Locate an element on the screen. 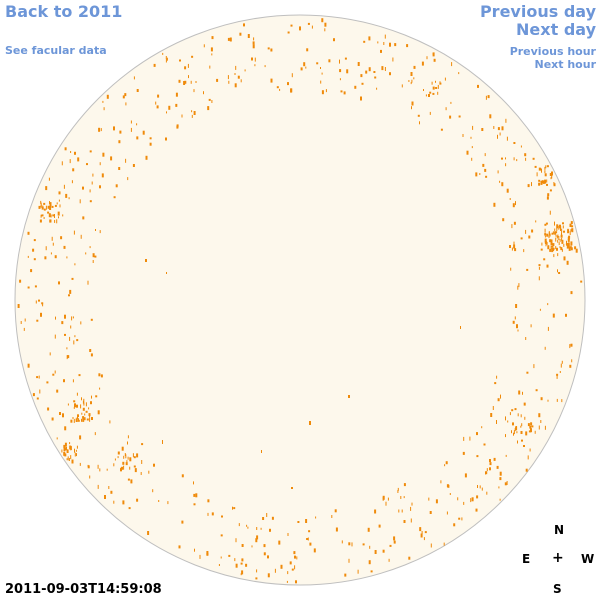 The image size is (600, 600). back-to-year-link: Back to 2011 is located at coordinates (64, 11).